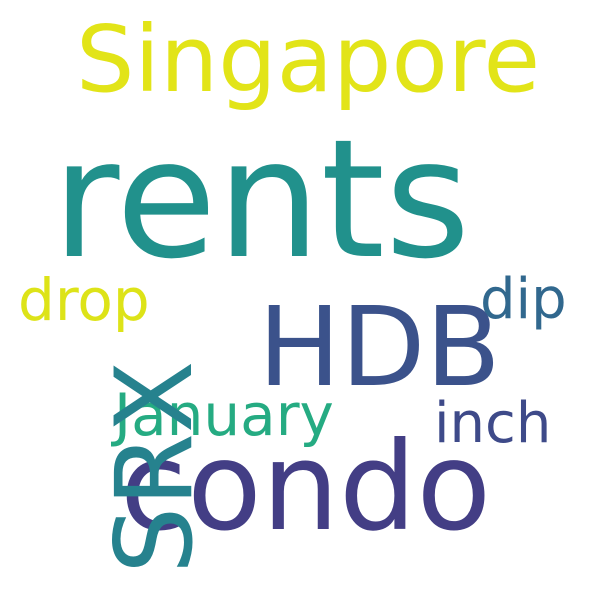 This screenshot has width=600, height=600. What do you see at coordinates (306, 487) in the screenshot?
I see `word-condo: condo` at bounding box center [306, 487].